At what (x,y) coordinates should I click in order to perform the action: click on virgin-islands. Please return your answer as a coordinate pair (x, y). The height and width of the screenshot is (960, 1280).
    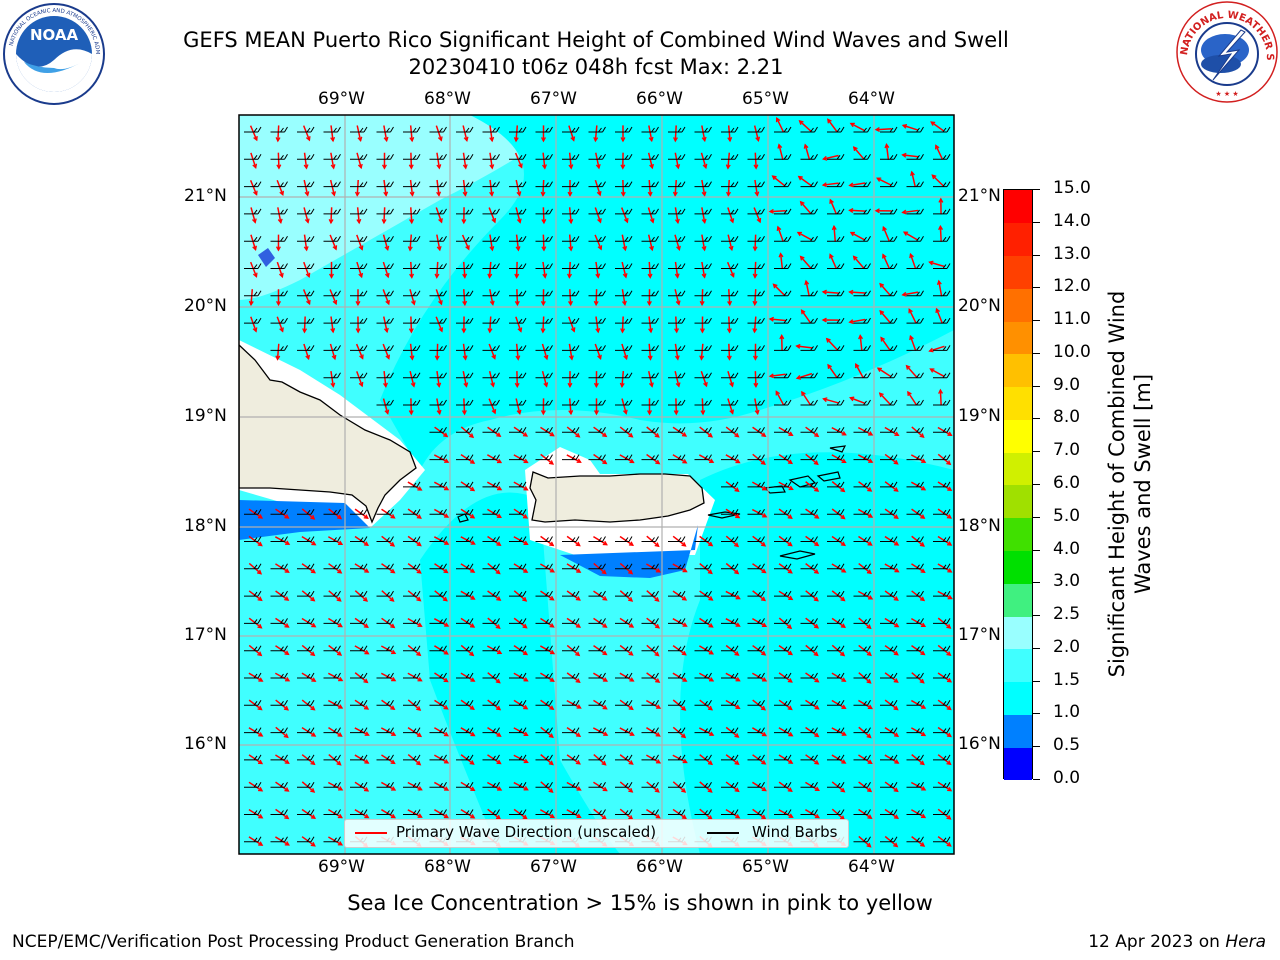
    Looking at the image, I should click on (805, 469).